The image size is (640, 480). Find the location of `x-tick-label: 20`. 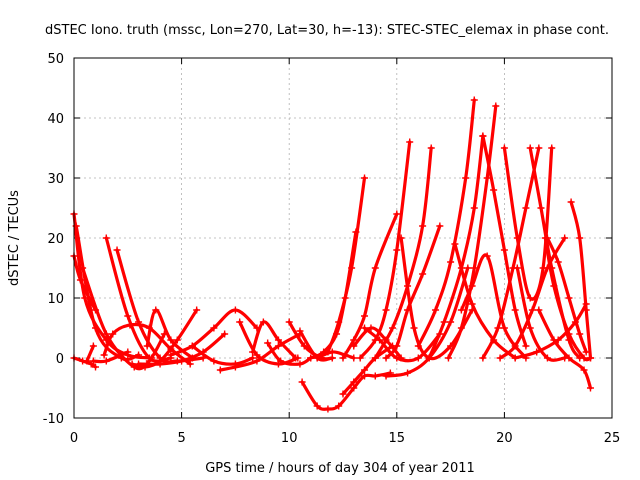

x-tick-label: 20 is located at coordinates (504, 438).